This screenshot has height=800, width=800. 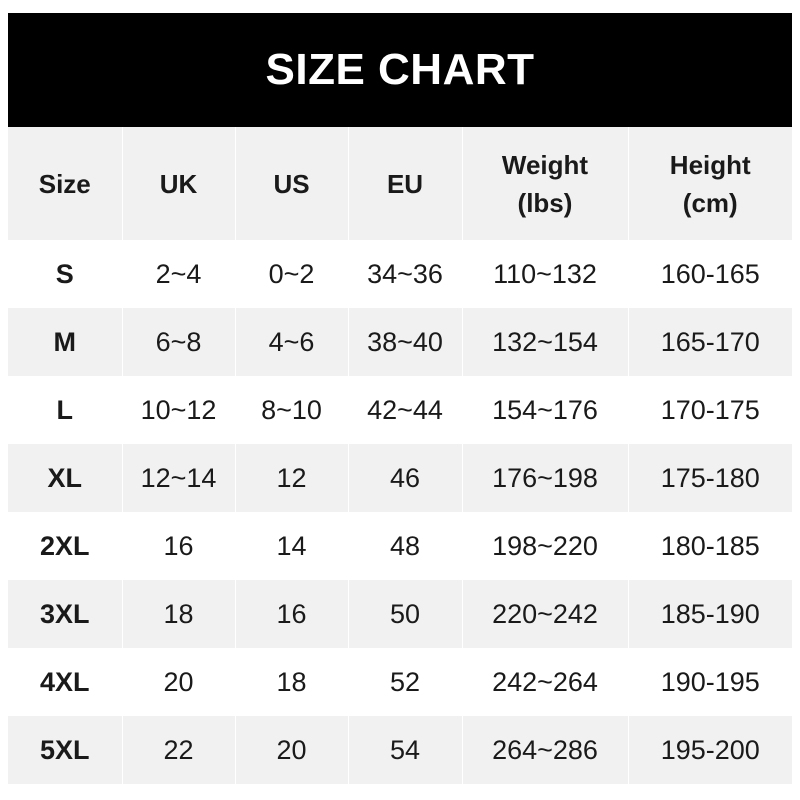 What do you see at coordinates (65, 341) in the screenshot?
I see `cell-size: M` at bounding box center [65, 341].